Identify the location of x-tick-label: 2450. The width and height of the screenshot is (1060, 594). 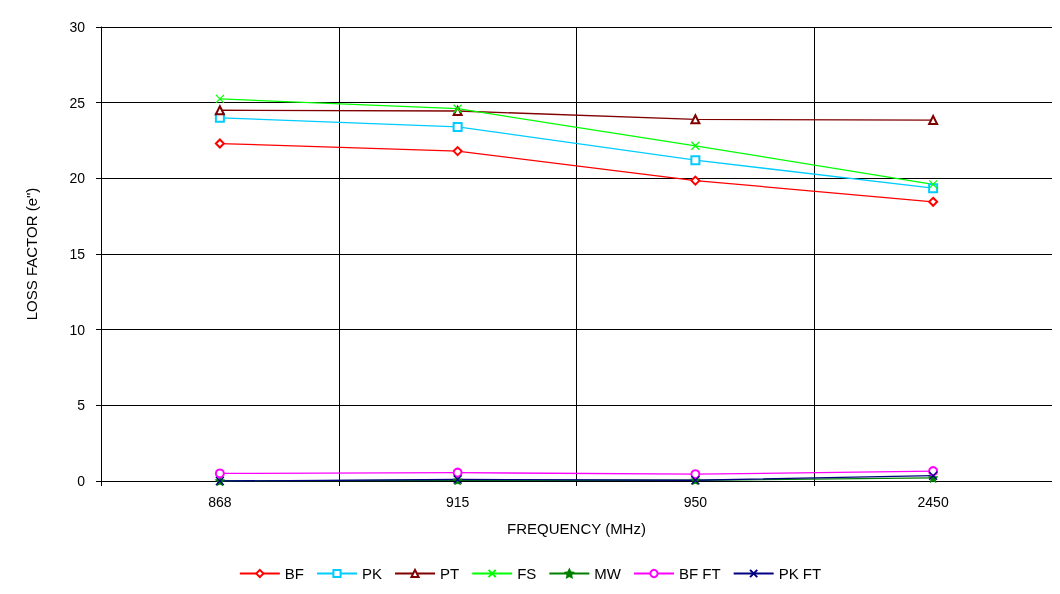
(933, 502).